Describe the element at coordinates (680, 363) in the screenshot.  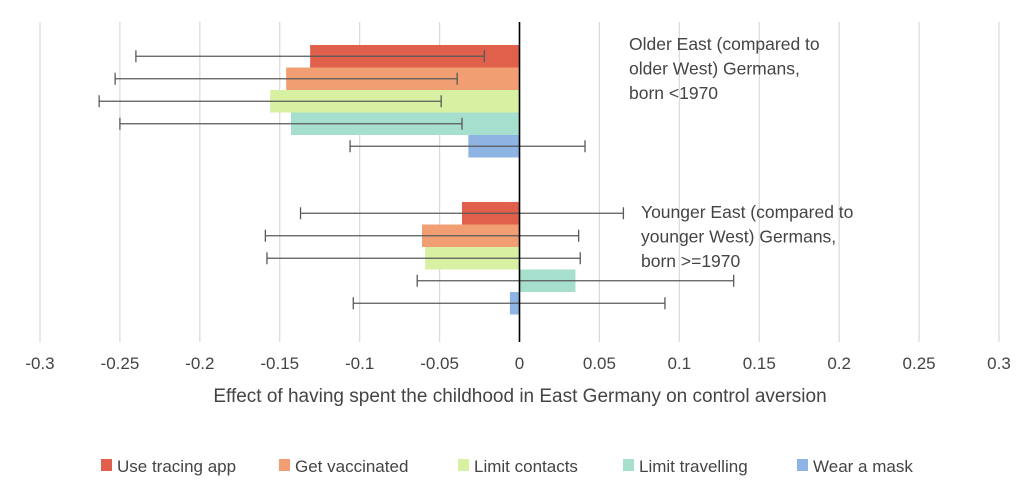
I see `x-tick-label: 0.1` at that location.